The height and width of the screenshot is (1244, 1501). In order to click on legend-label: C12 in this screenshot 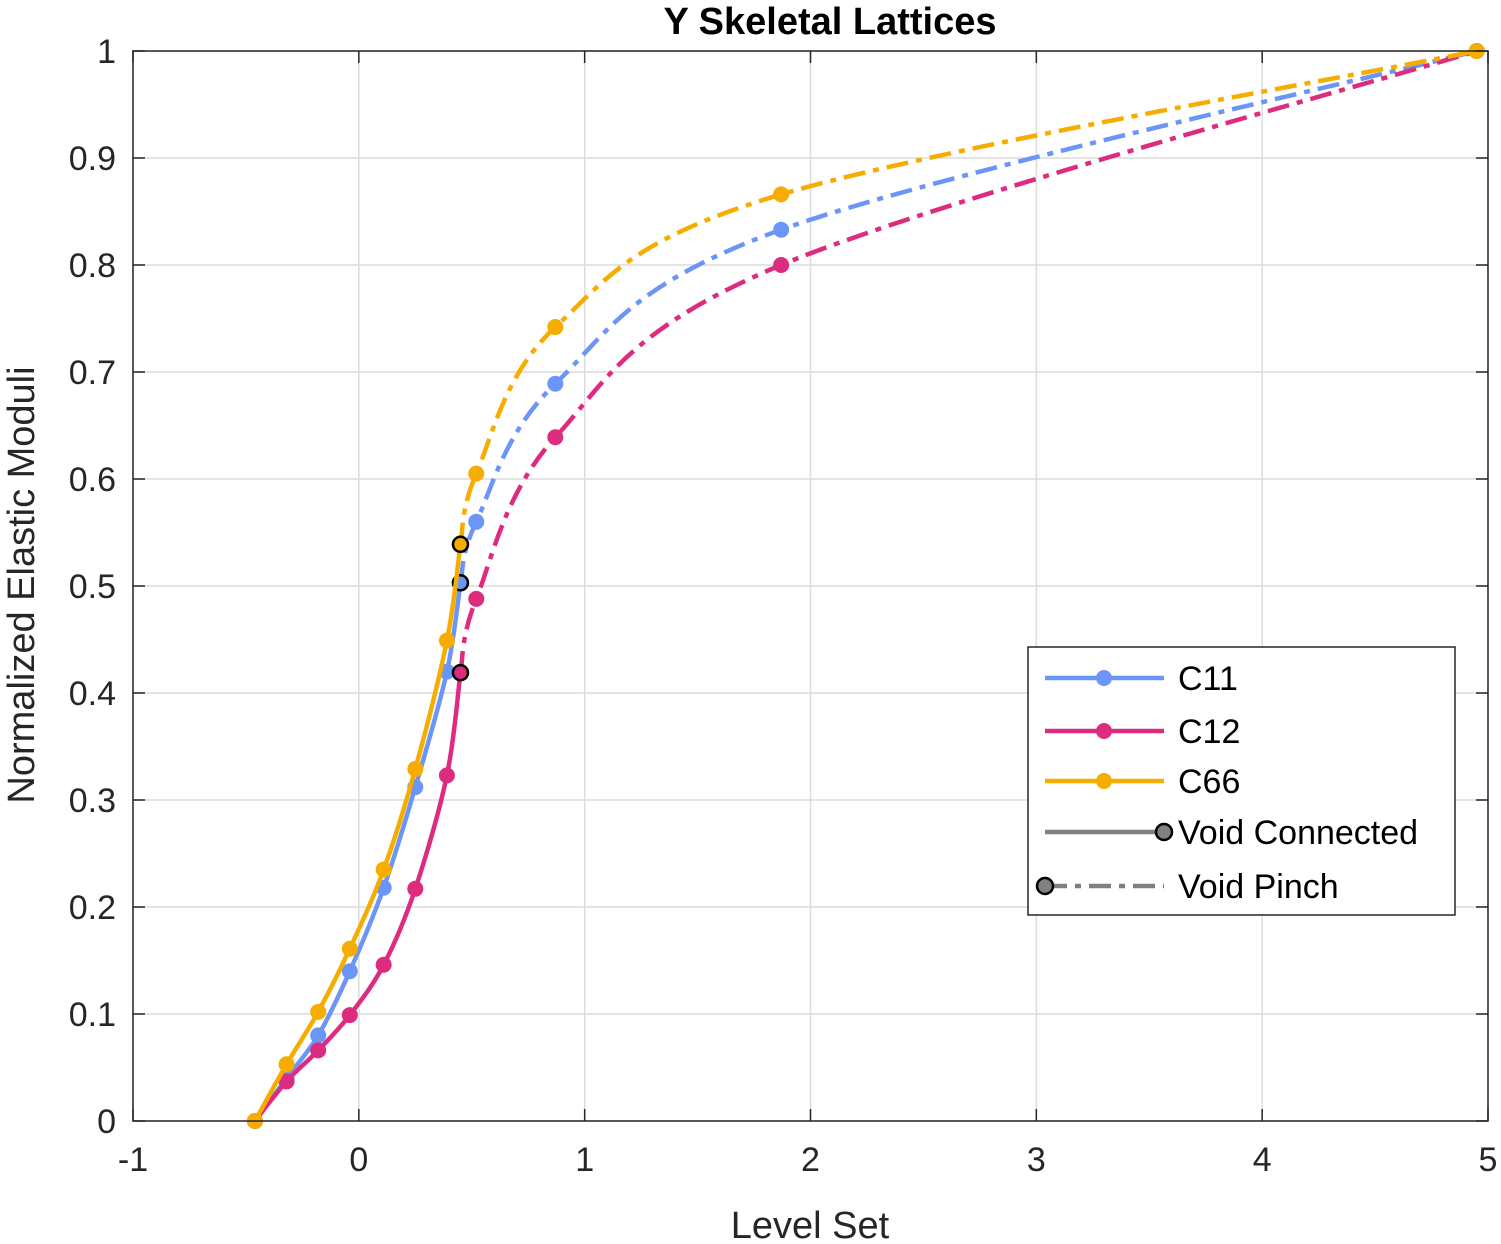, I will do `click(1209, 732)`.